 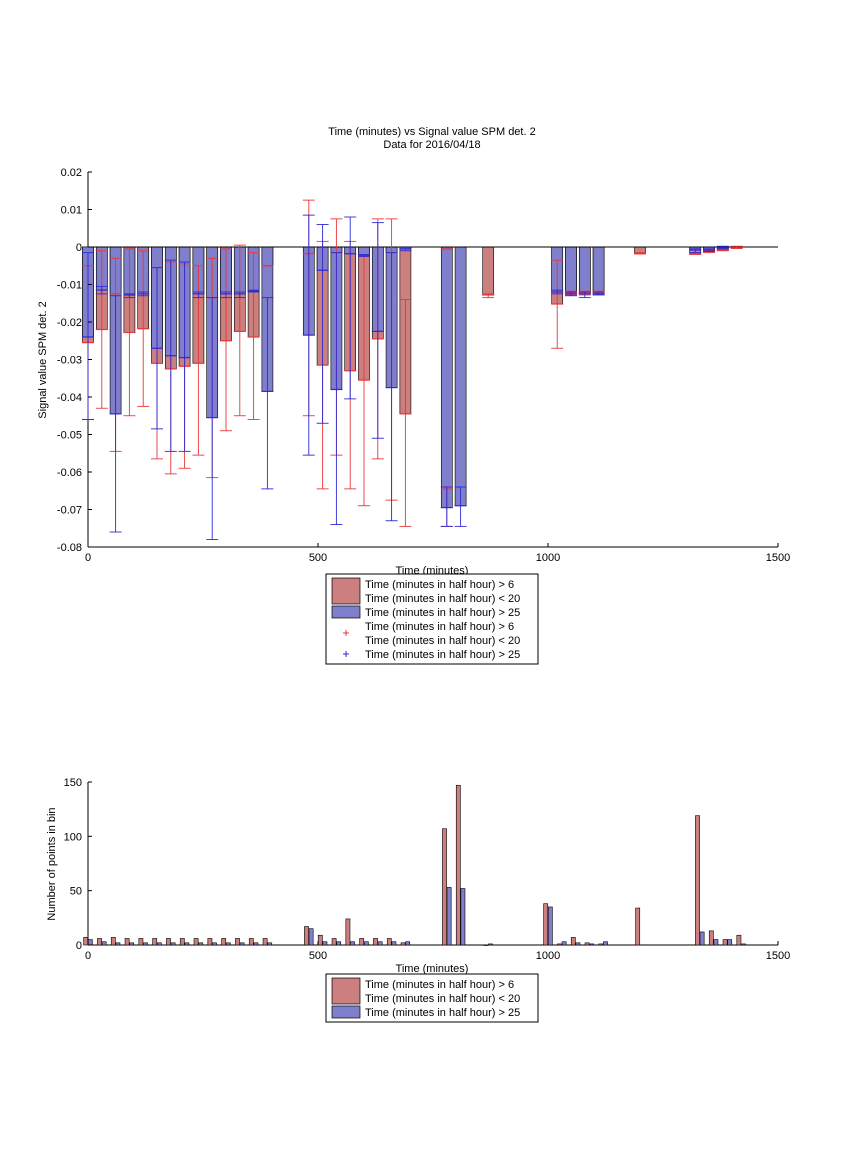 What do you see at coordinates (73, 837) in the screenshot?
I see `y-tick-label: 100` at bounding box center [73, 837].